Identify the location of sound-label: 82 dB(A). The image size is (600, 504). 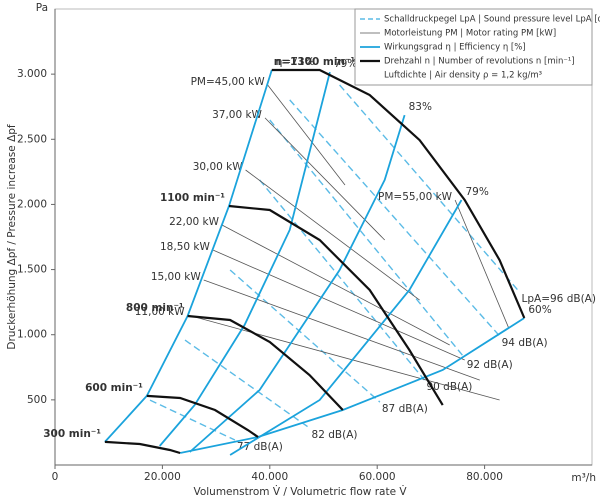
(335, 435).